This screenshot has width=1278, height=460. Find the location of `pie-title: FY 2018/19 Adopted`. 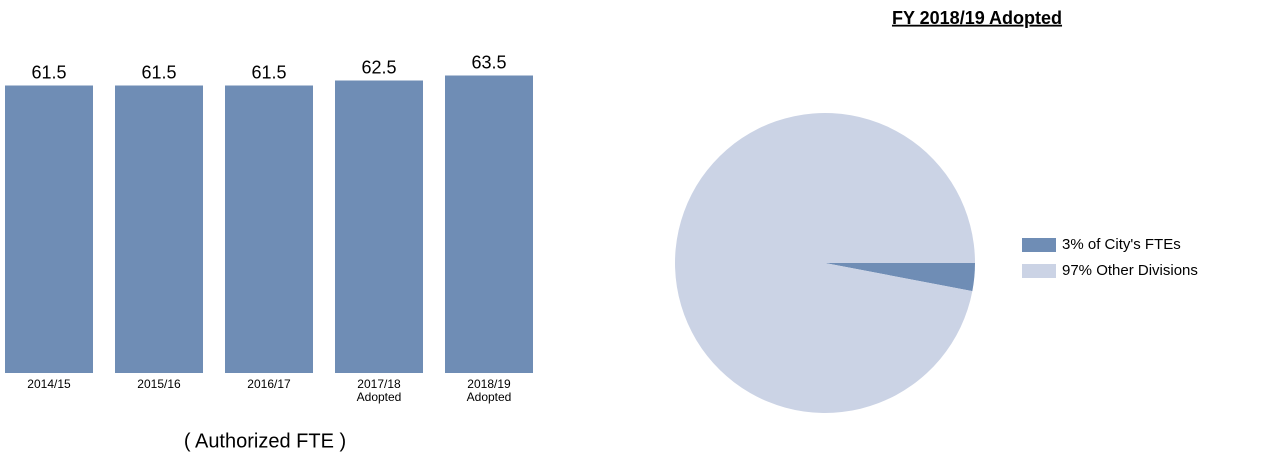

pie-title: FY 2018/19 Adopted is located at coordinates (977, 18).